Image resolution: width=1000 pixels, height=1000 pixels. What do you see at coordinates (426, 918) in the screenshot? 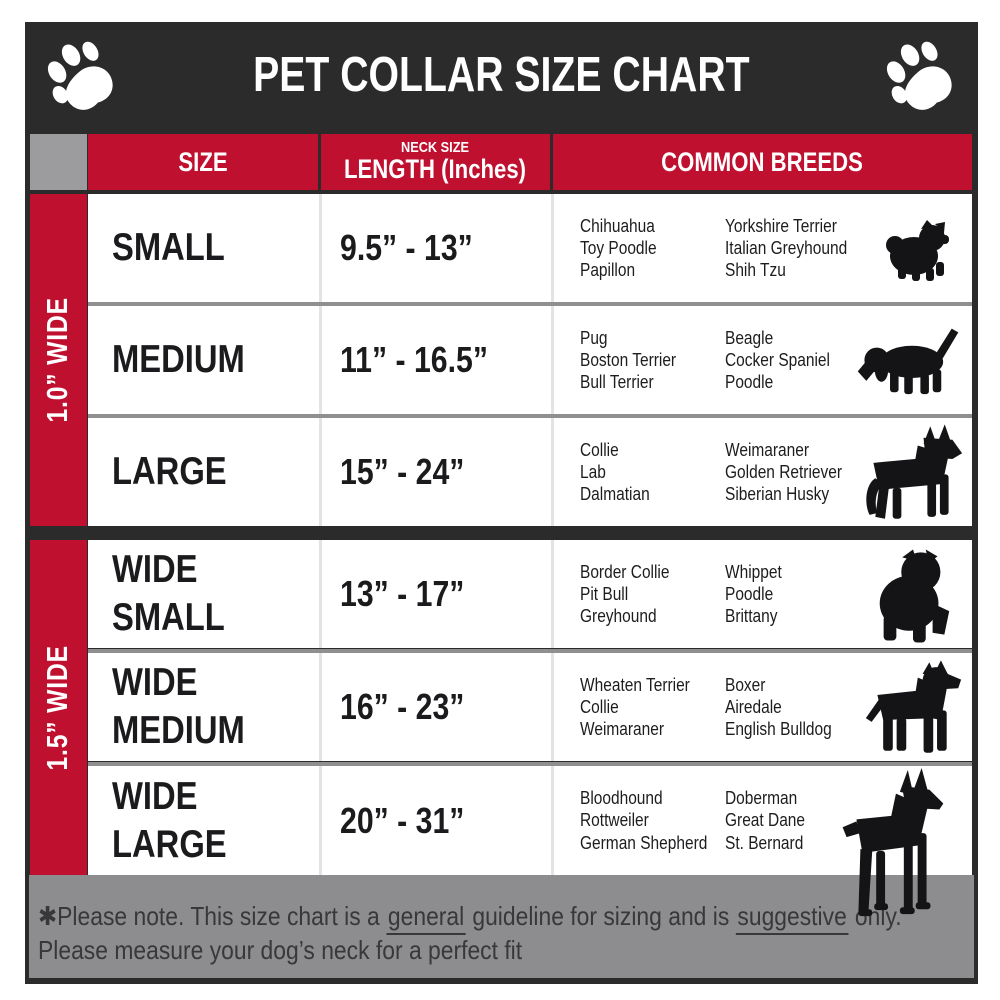
I see `underlined-word: general` at bounding box center [426, 918].